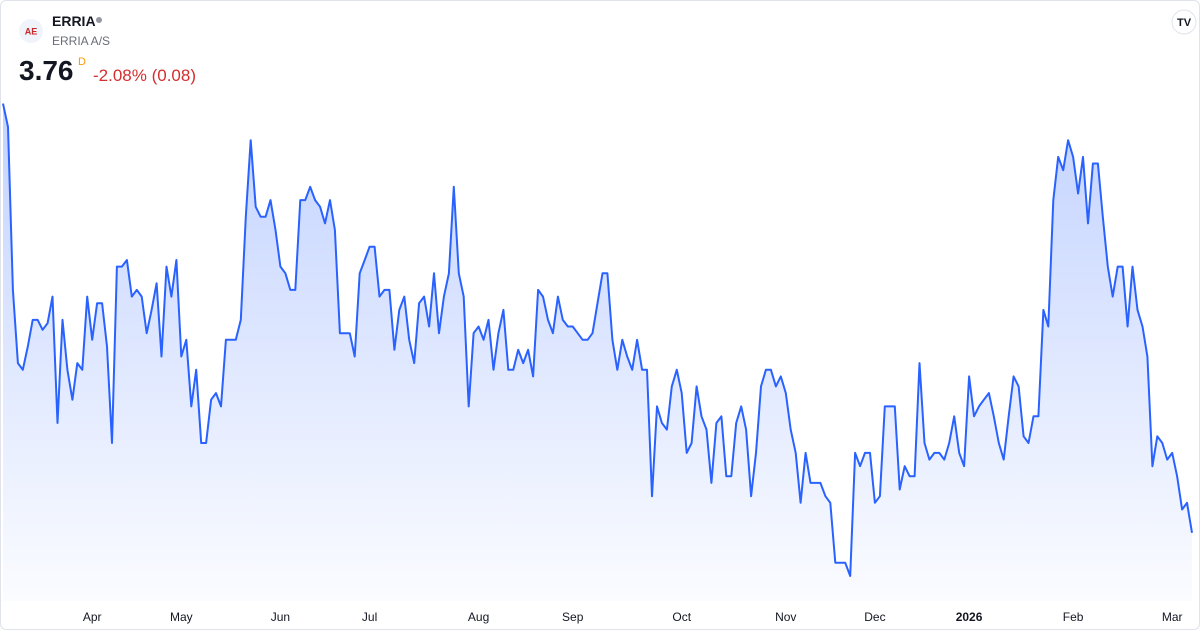 The image size is (1200, 630). Describe the element at coordinates (280, 617) in the screenshot. I see `x-tick-label: Jun` at that location.